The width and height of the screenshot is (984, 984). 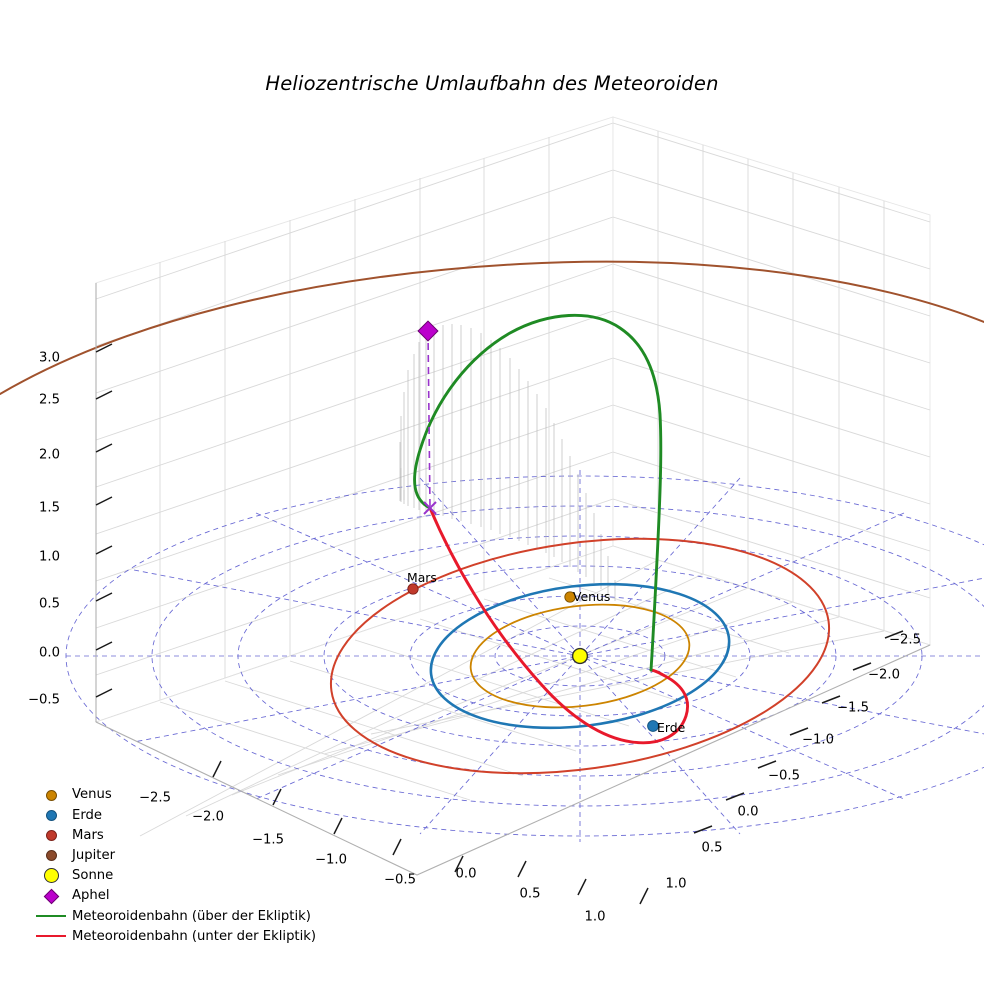 I want to click on aphel-marker, so click(x=428, y=331).